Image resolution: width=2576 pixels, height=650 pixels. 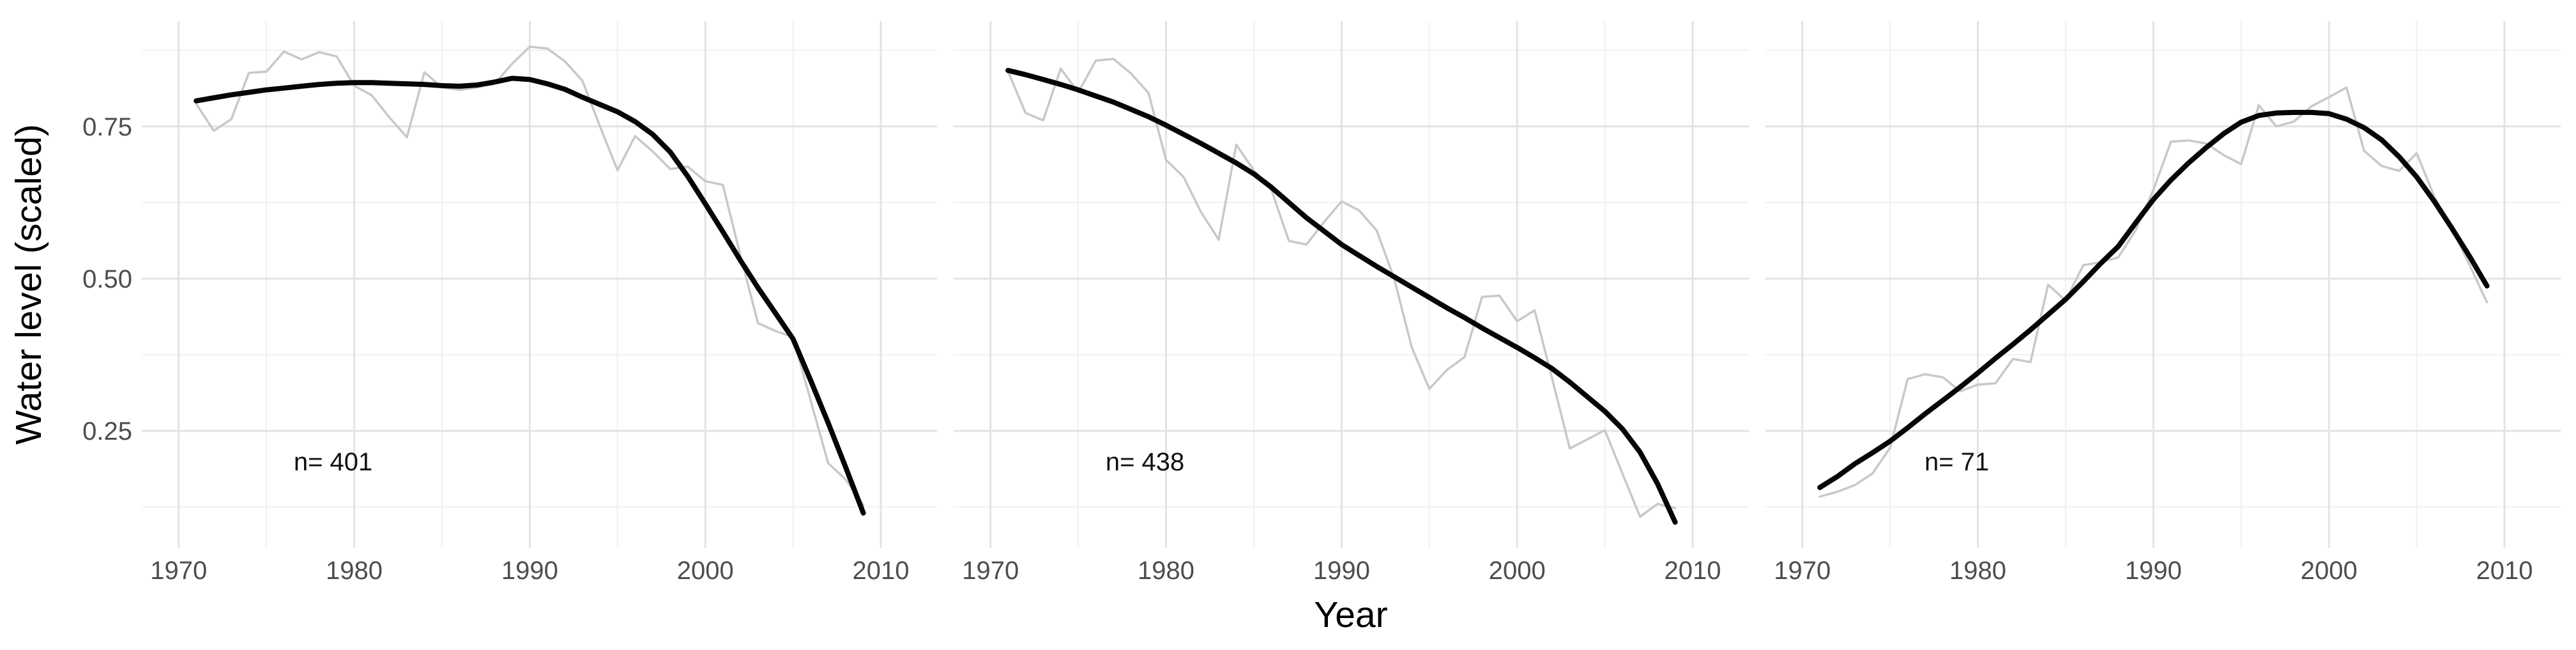 I want to click on sample-size-label: n= 71, so click(x=1956, y=462).